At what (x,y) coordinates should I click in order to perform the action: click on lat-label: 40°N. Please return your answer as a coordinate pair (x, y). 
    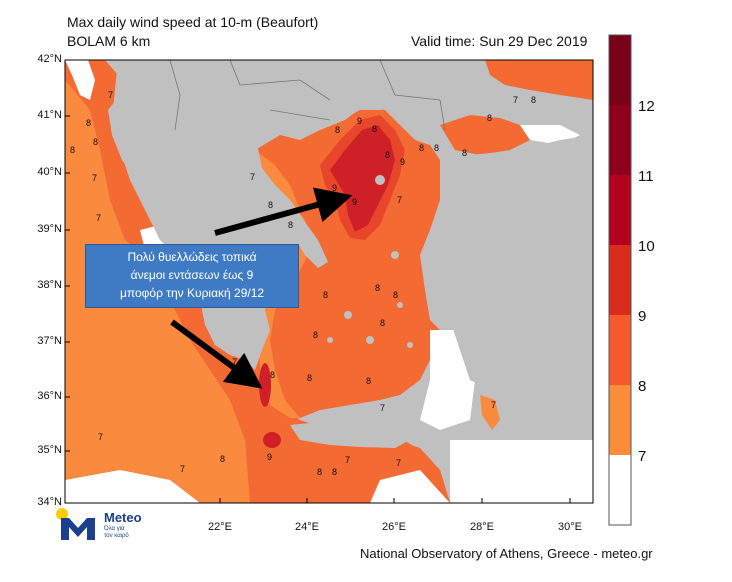
    Looking at the image, I should click on (49, 172).